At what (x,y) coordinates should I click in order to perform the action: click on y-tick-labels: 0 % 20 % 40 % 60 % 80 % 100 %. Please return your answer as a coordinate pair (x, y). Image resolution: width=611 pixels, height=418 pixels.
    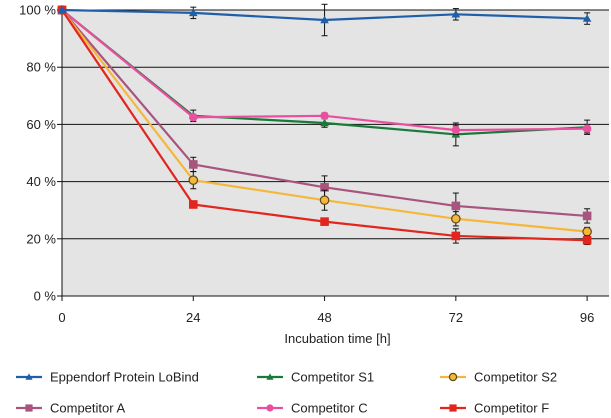
    Looking at the image, I should click on (37, 153).